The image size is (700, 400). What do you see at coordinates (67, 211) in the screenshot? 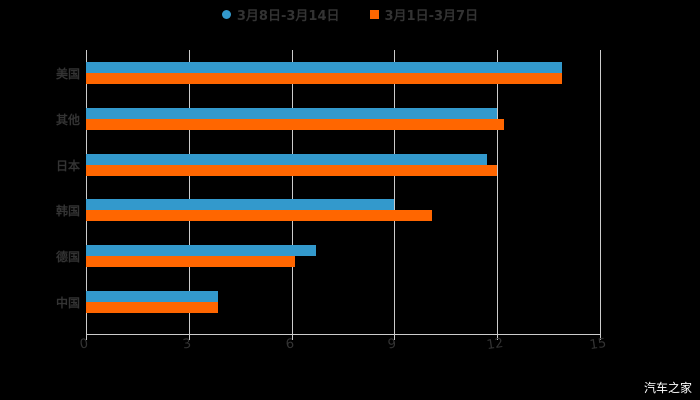
I see `category-label: 韩国` at bounding box center [67, 211].